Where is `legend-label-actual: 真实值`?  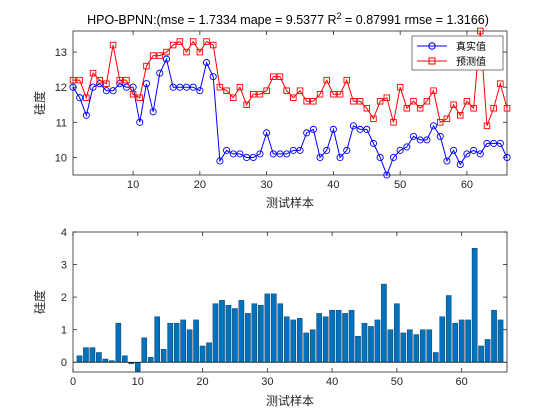 legend-label-actual: 真实值 is located at coordinates (471, 46).